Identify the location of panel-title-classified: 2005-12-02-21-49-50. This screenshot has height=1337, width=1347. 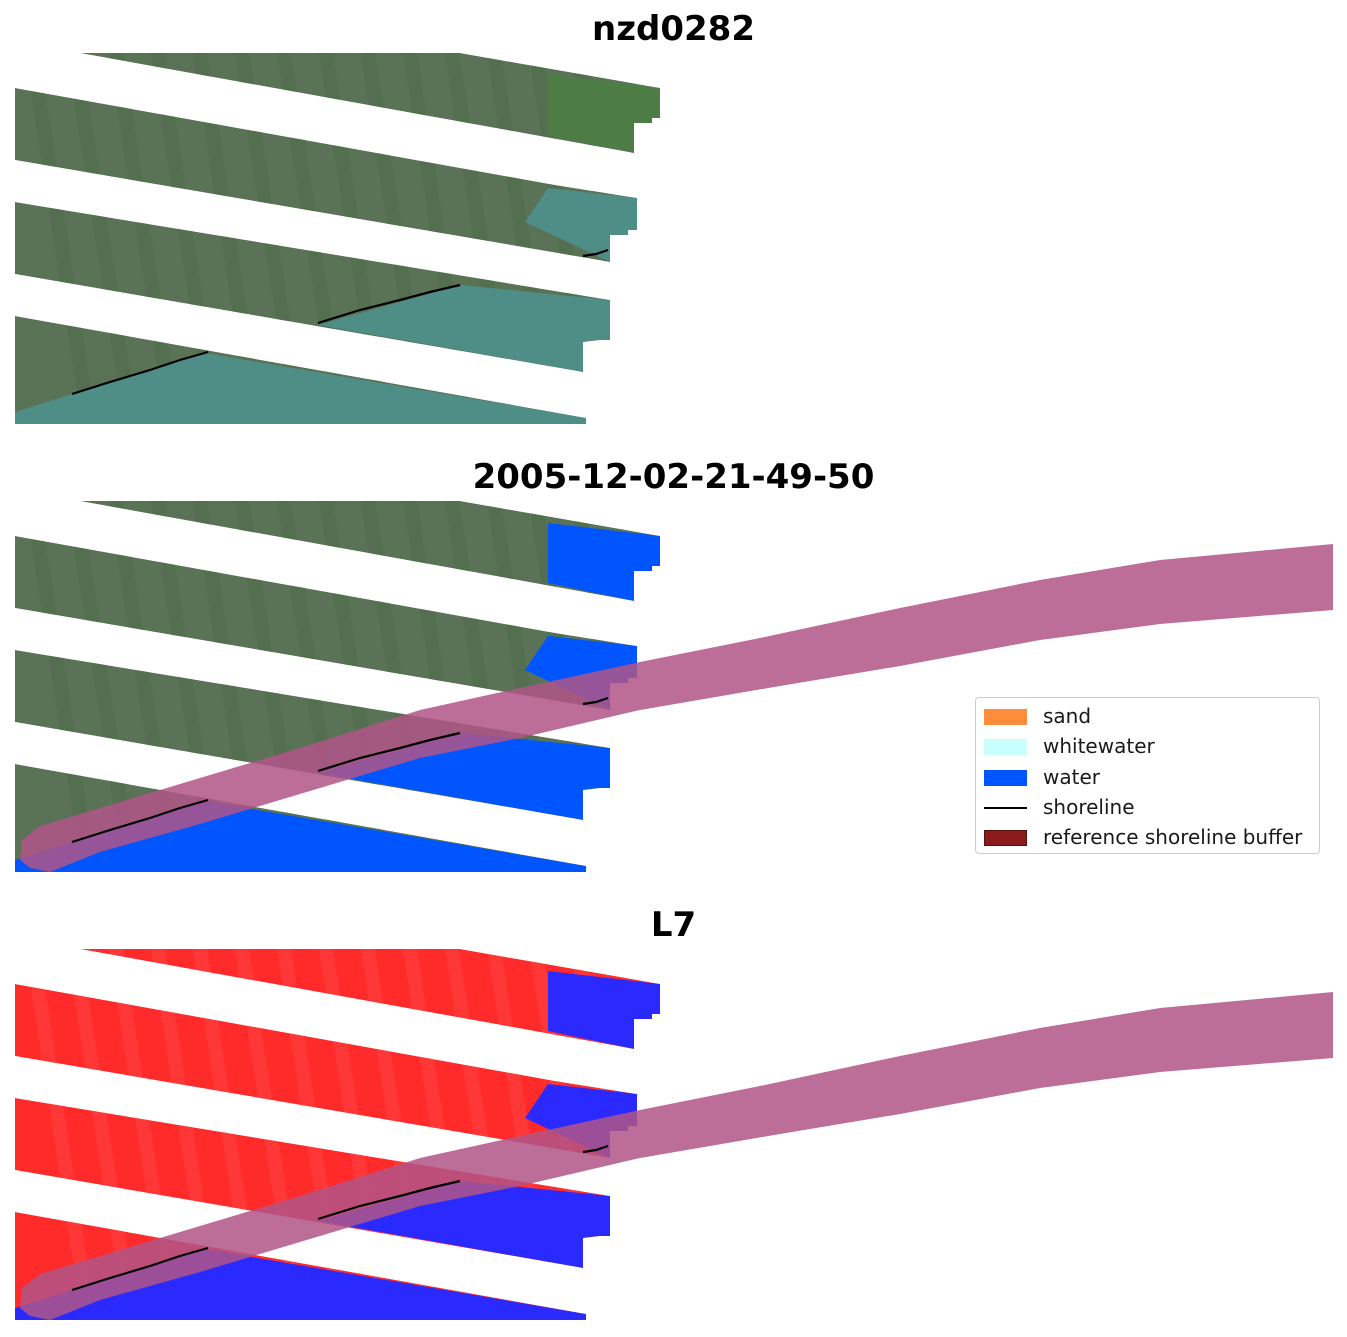
(673, 477).